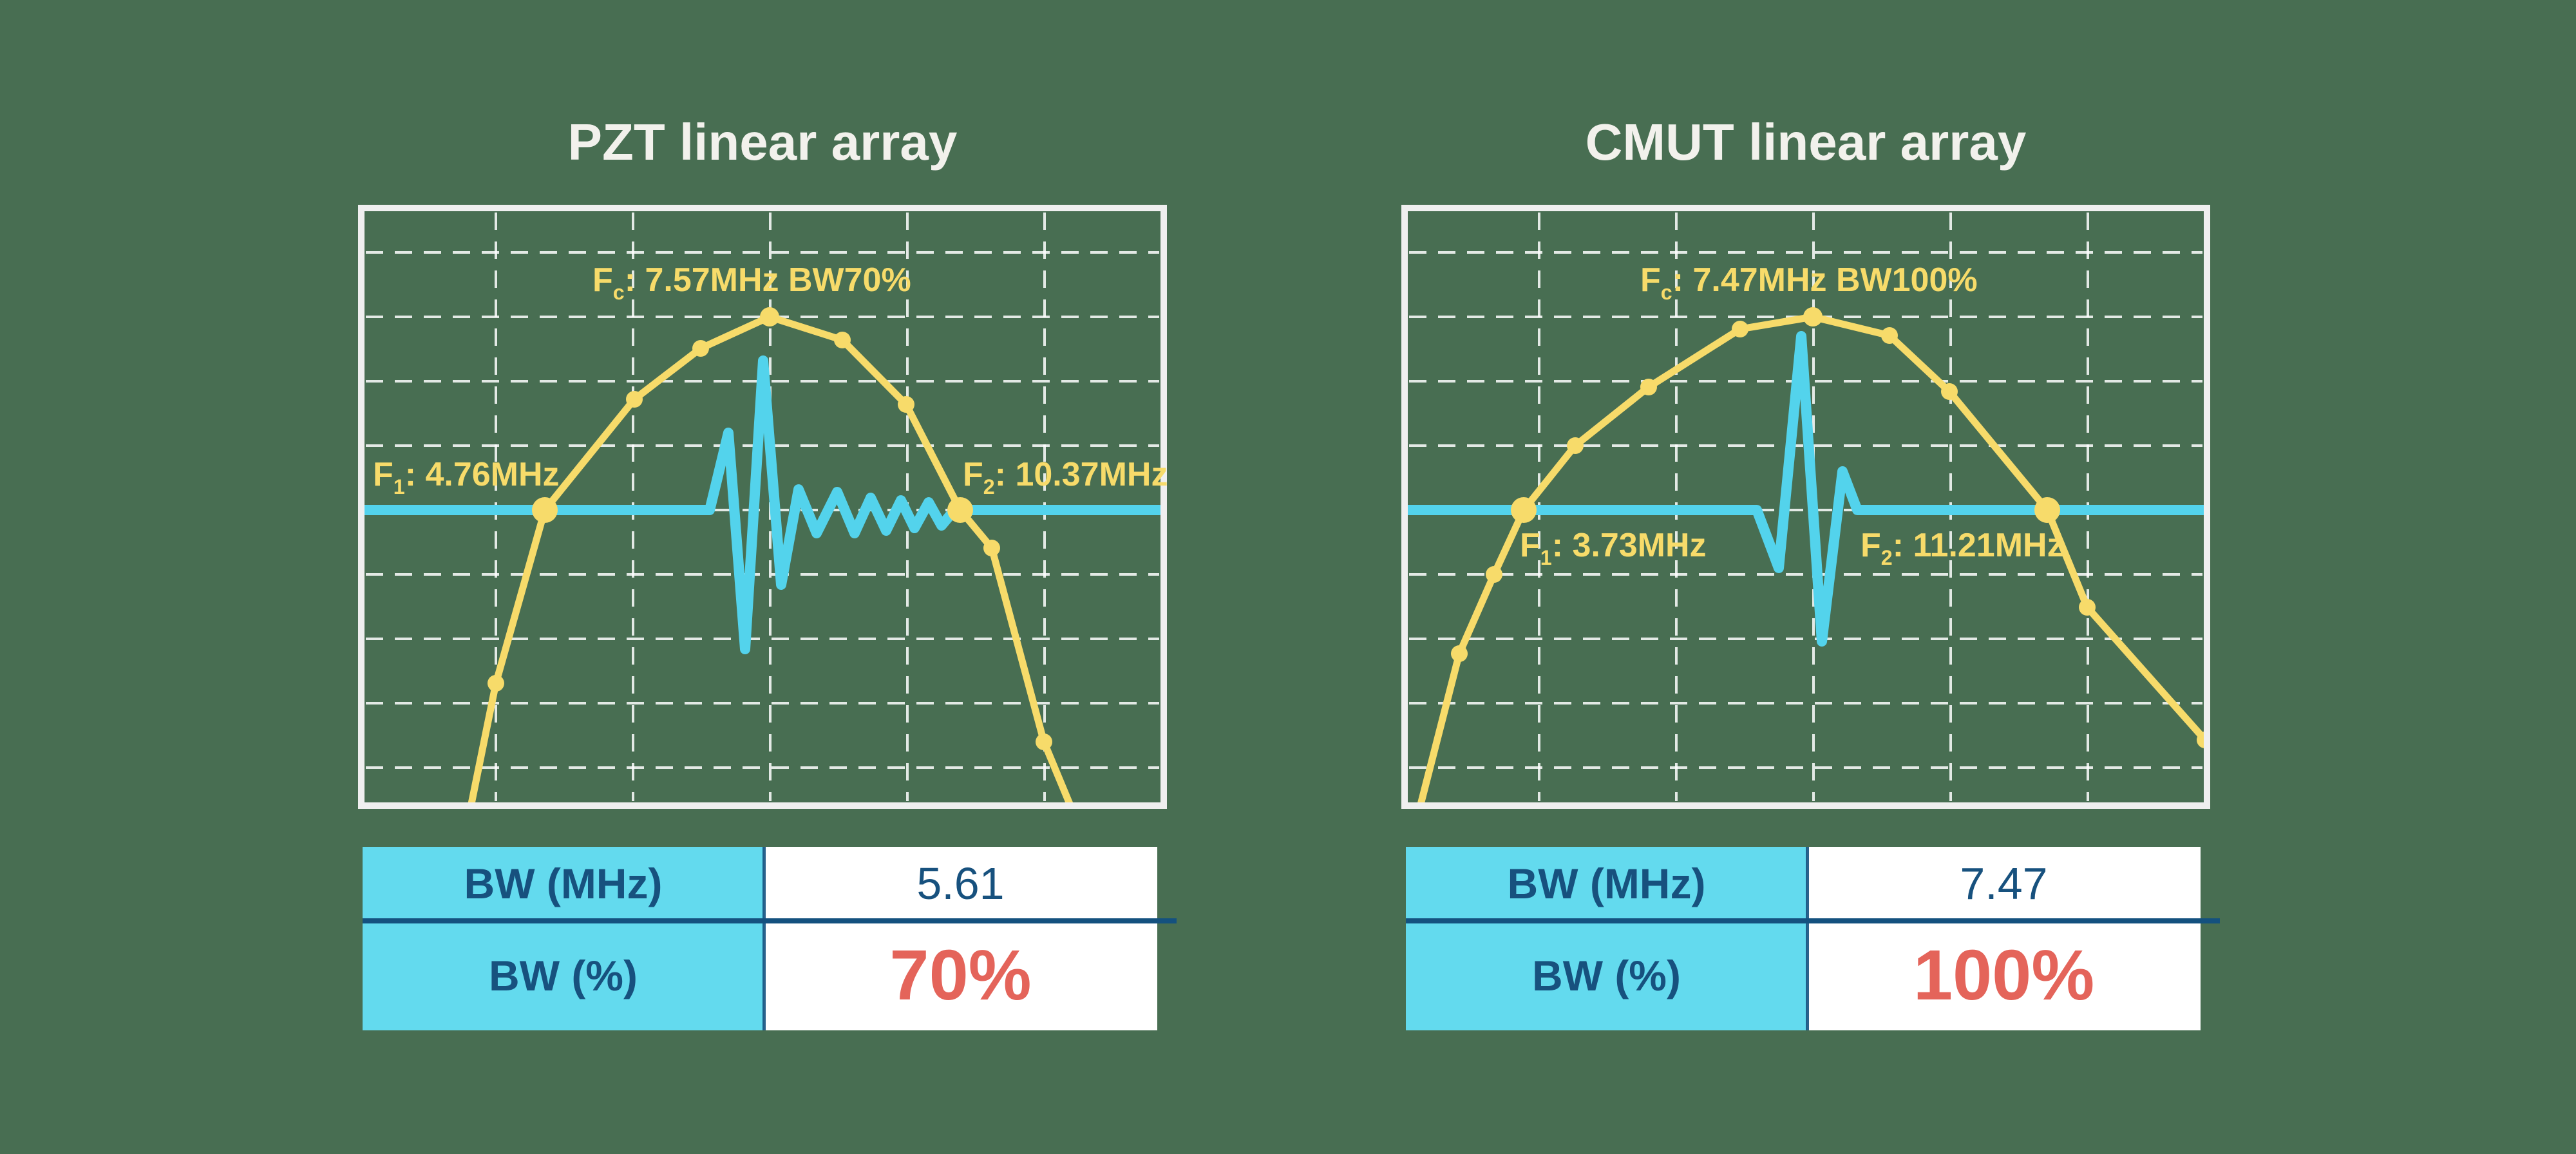 The width and height of the screenshot is (2576, 1154). I want to click on bw-table-pzt: BW (MHz) 5.61 BW (%) 70%, so click(770, 938).